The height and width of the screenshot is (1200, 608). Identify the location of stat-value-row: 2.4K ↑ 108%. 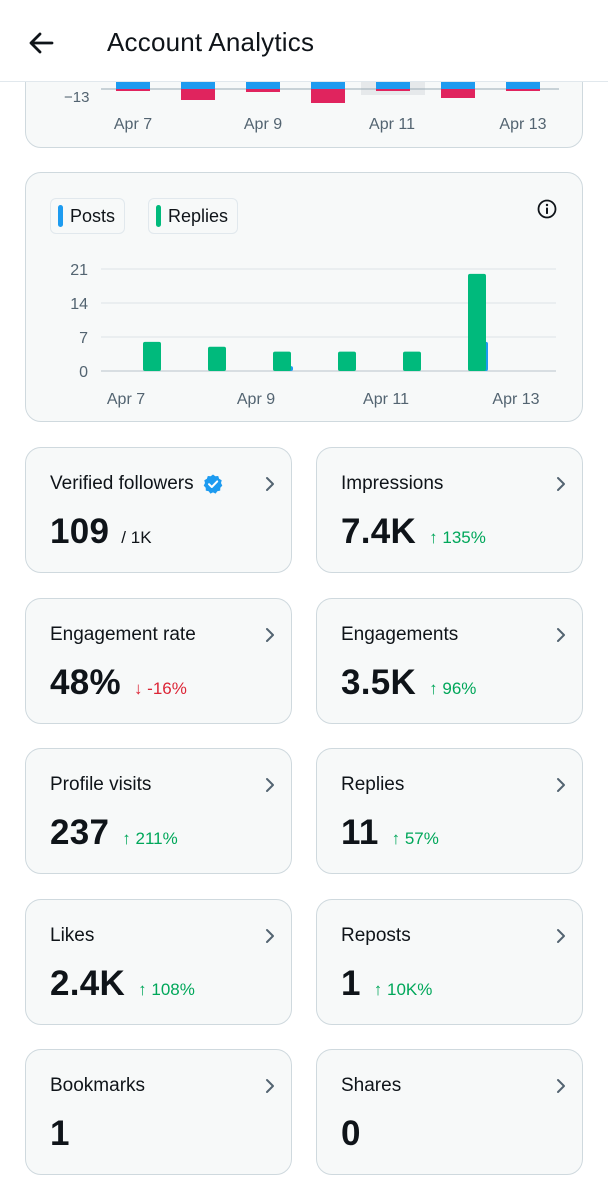
(122, 984).